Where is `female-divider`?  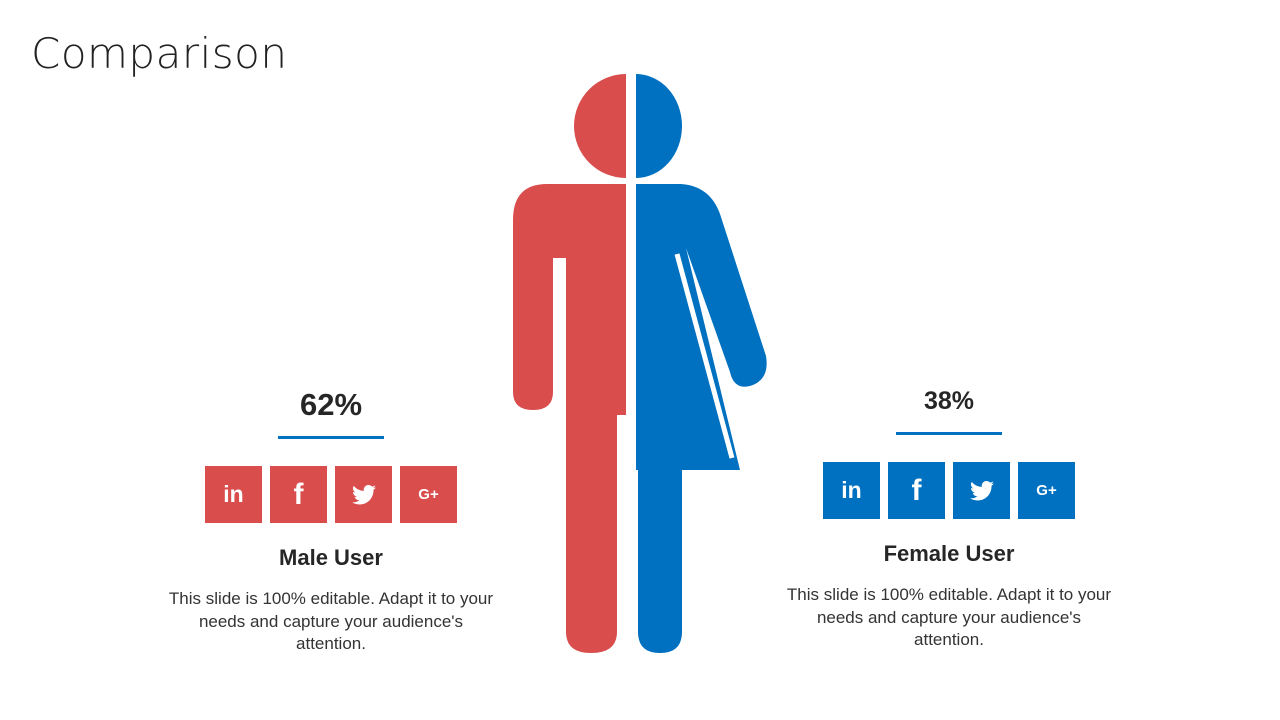 female-divider is located at coordinates (949, 433).